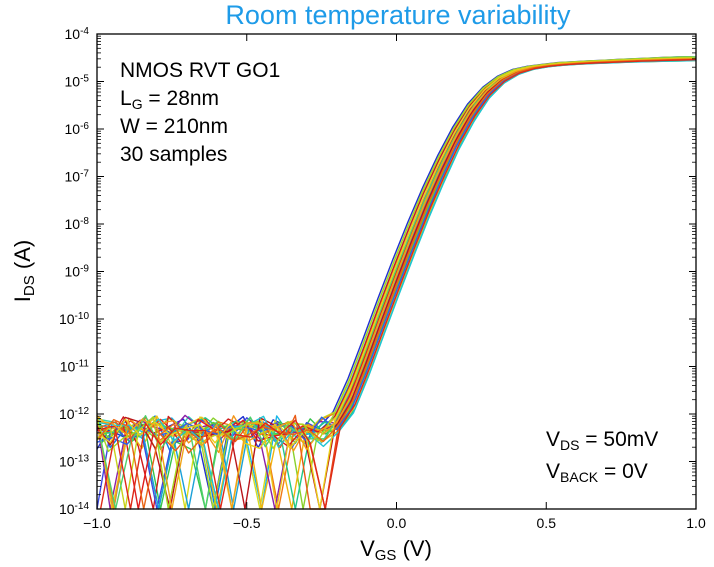  What do you see at coordinates (623, 471) in the screenshot?
I see `text-suffix: = 0V` at bounding box center [623, 471].